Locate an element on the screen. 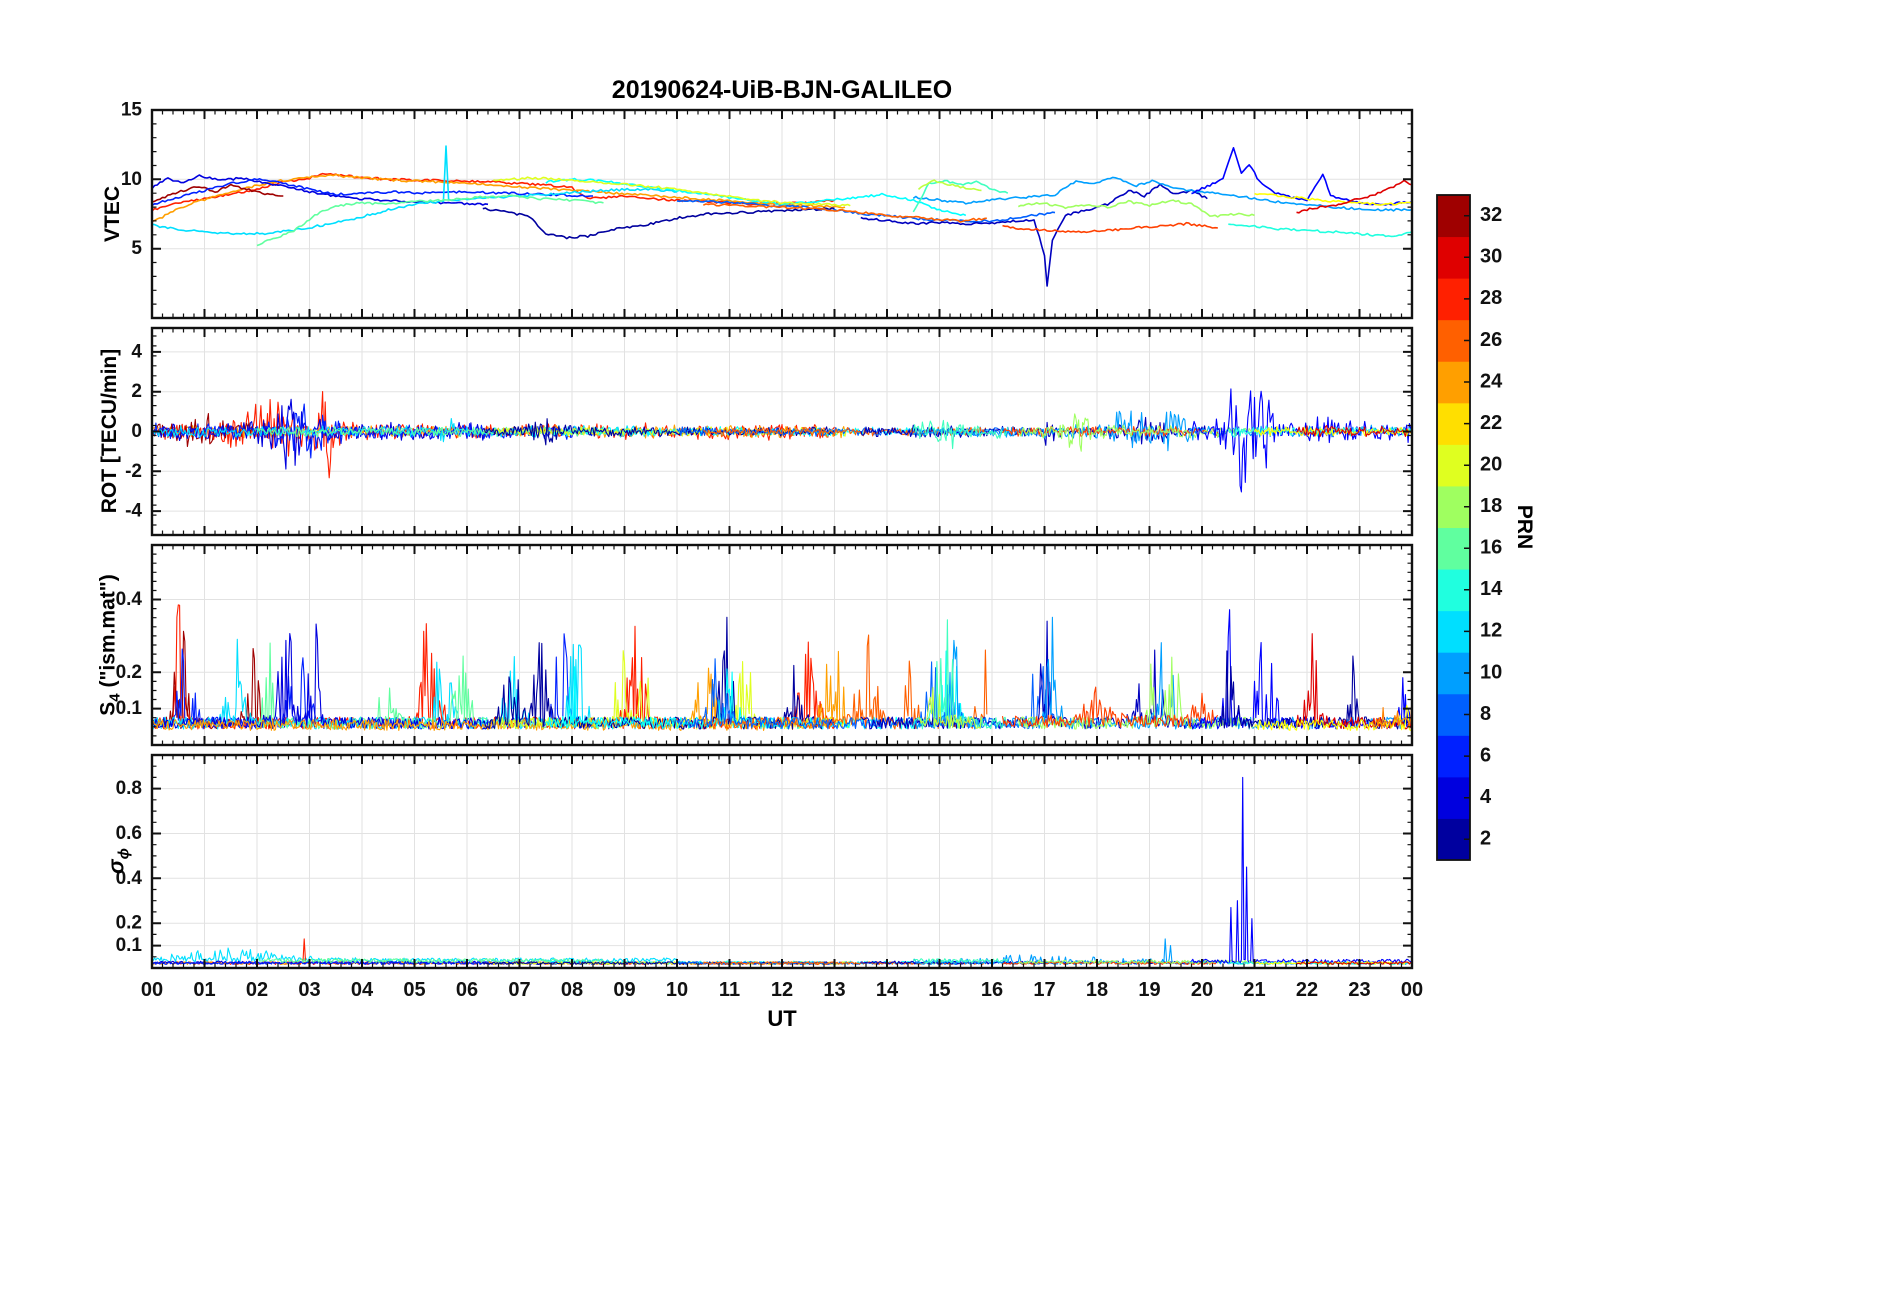 The image size is (1902, 1292). y-tick-label: 0.4 is located at coordinates (129, 599).